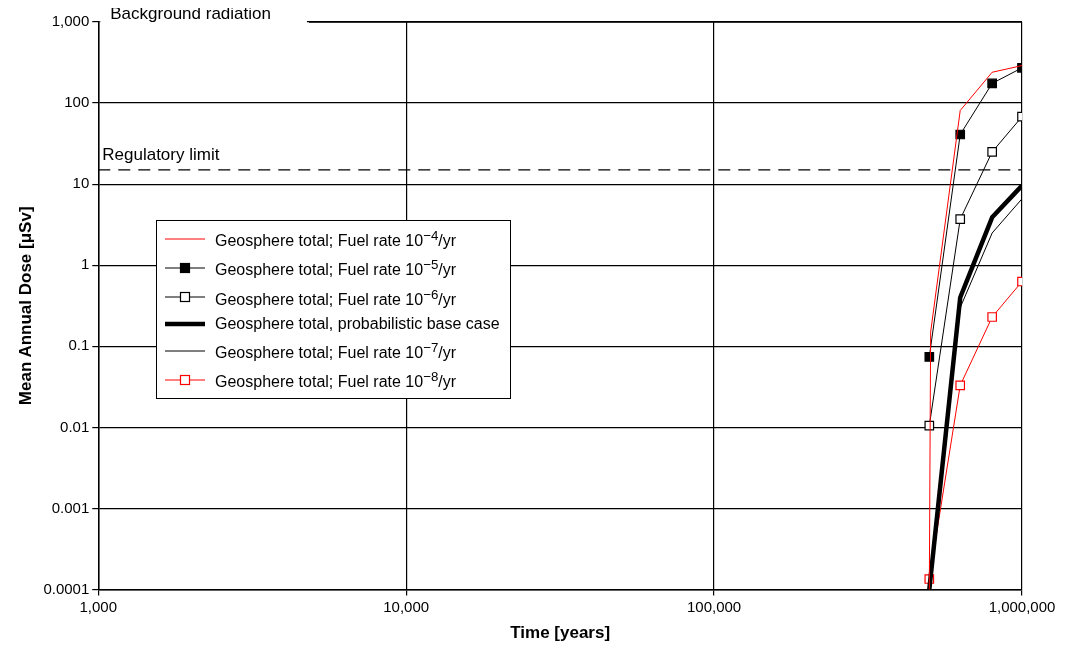 The image size is (1070, 652). Describe the element at coordinates (75, 426) in the screenshot. I see `y-tick-label: 0.01` at that location.